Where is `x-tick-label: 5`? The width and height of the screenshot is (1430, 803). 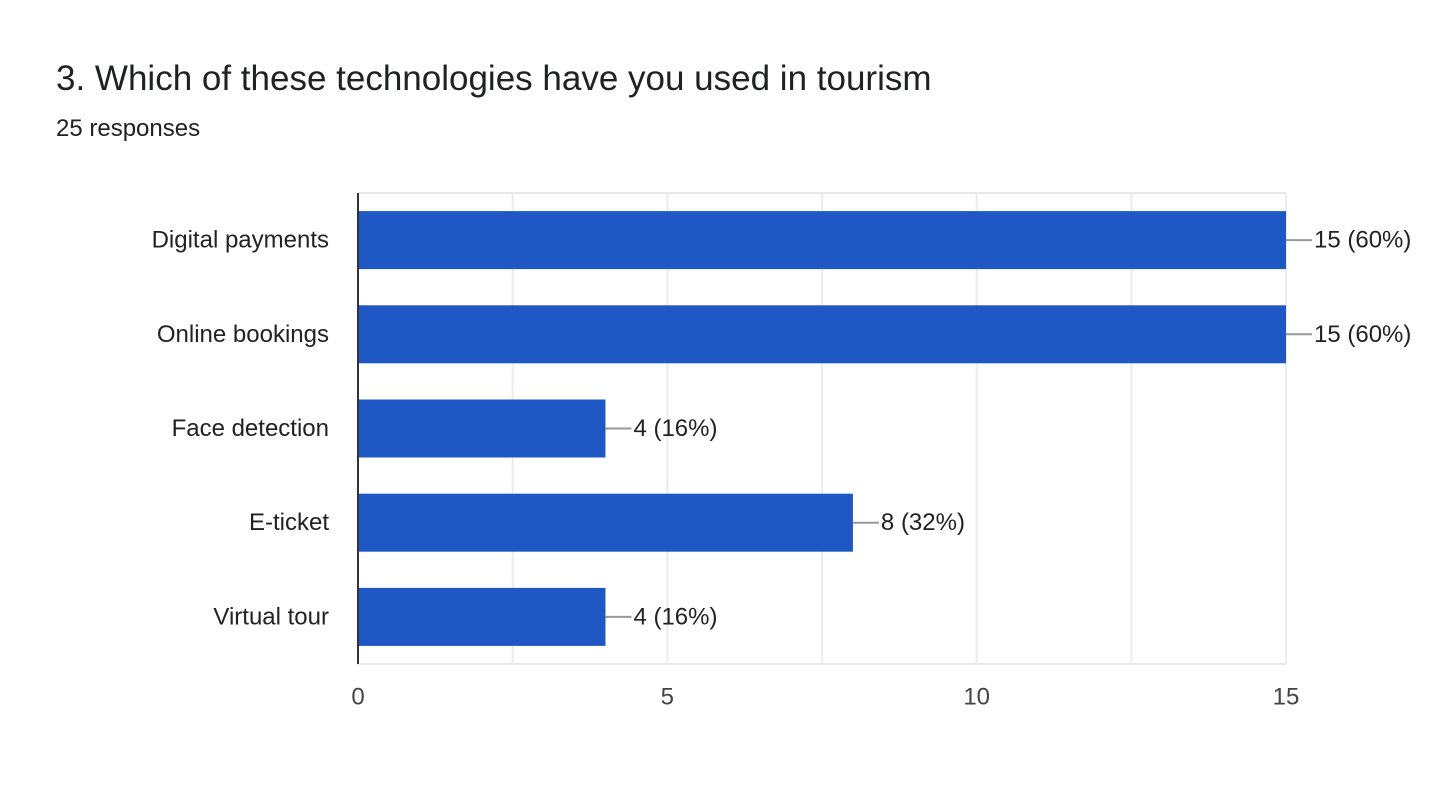 x-tick-label: 5 is located at coordinates (667, 697).